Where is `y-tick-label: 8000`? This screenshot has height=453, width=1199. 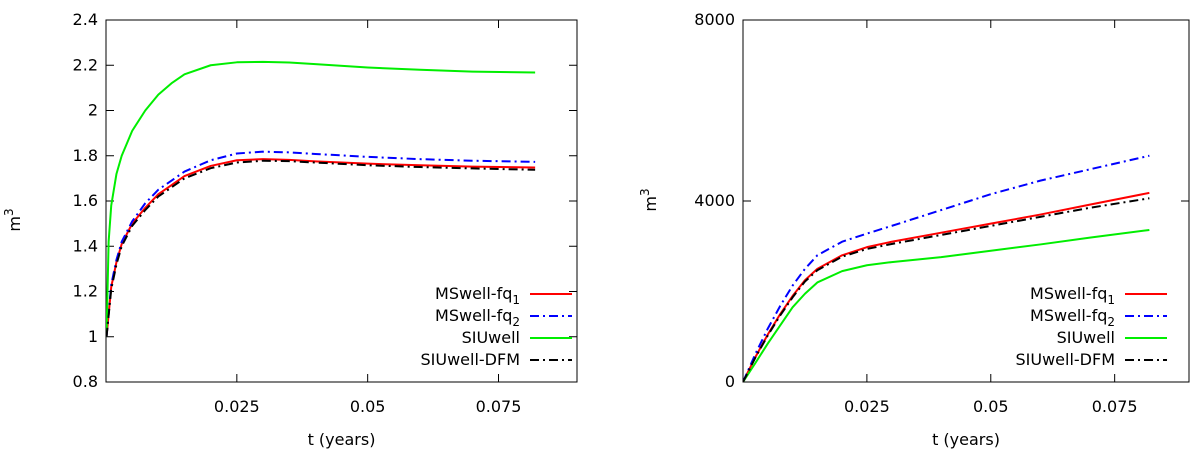 y-tick-label: 8000 is located at coordinates (714, 19).